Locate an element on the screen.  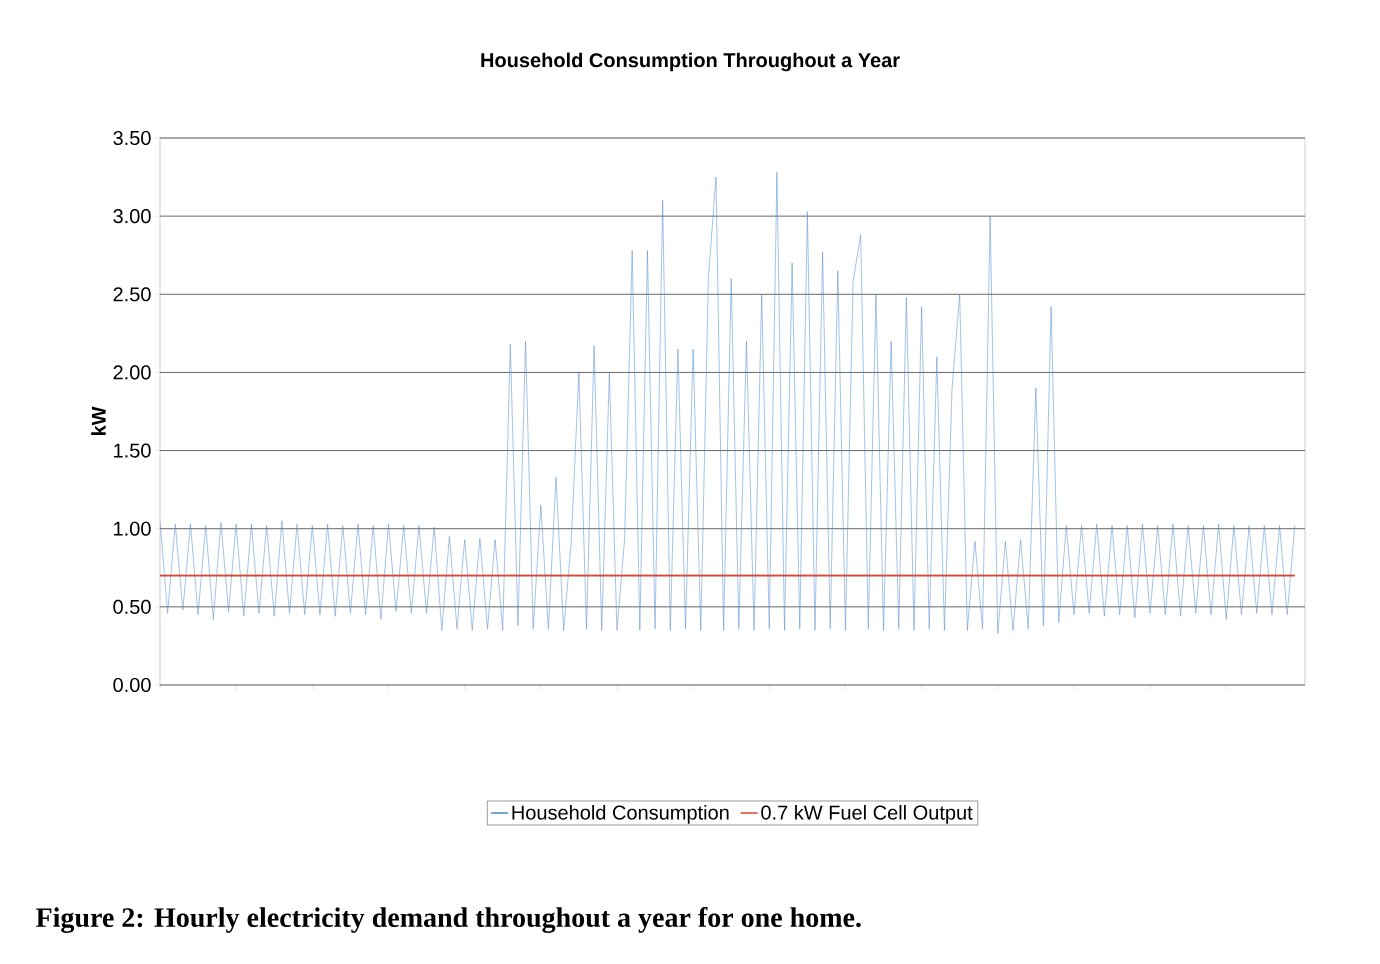
y-tick-label: 0.50 is located at coordinates (132, 606).